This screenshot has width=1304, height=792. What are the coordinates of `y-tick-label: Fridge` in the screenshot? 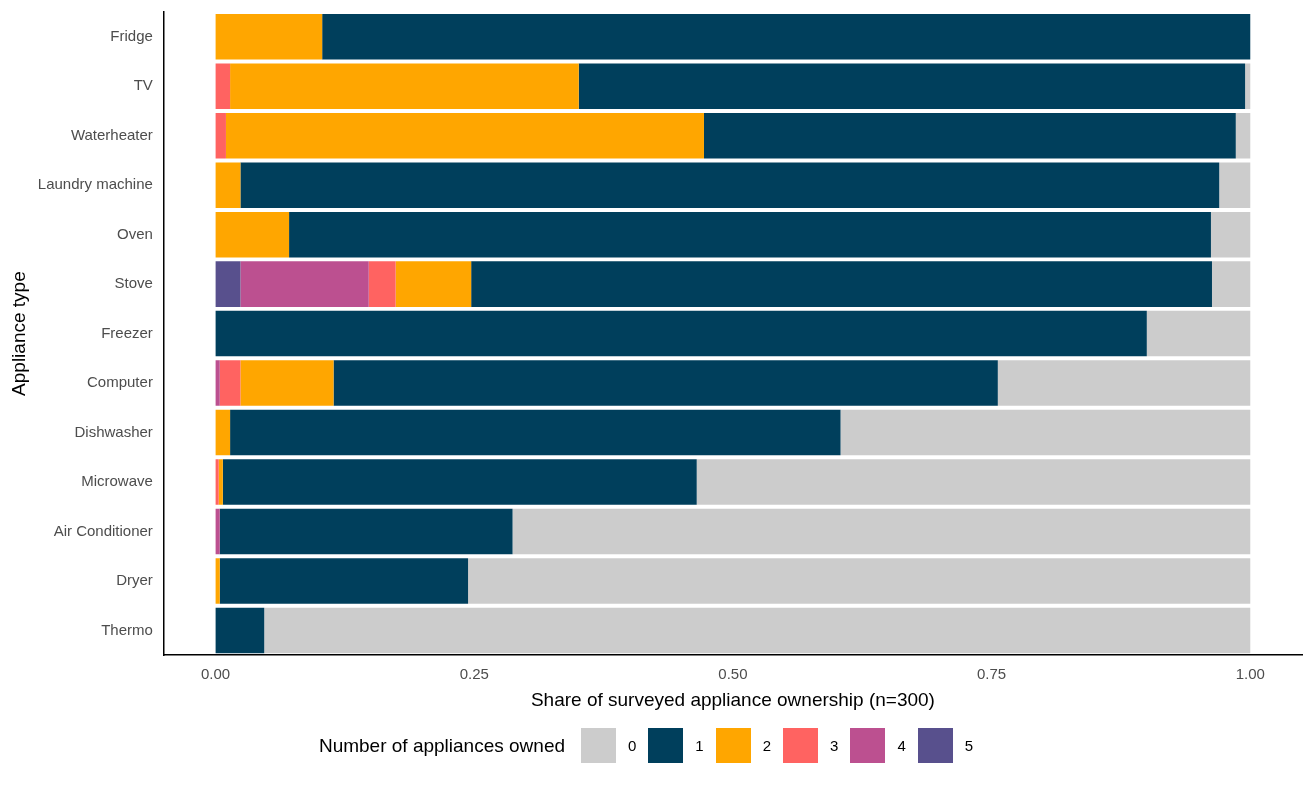 It's located at (131, 35).